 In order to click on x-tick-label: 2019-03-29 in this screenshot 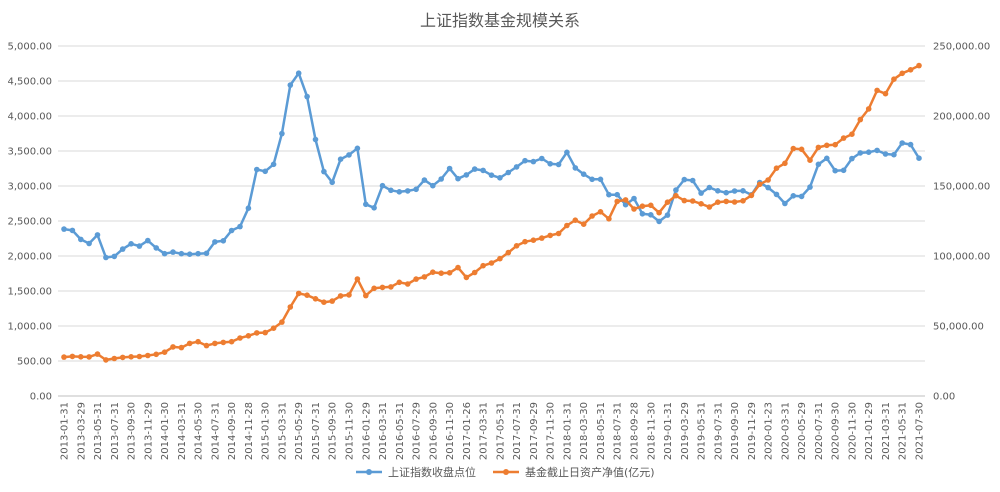, I will do `click(685, 431)`.